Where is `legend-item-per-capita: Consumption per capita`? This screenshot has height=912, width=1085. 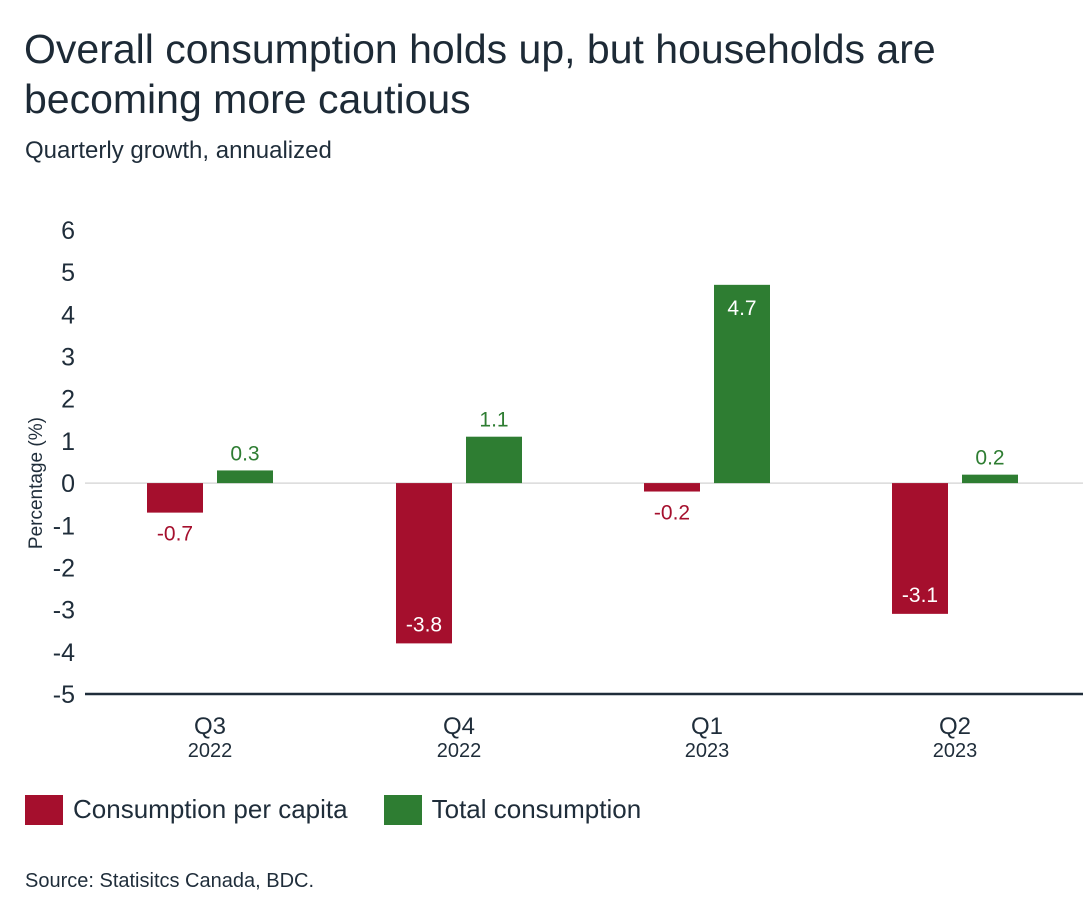
legend-item-per-capita: Consumption per capita is located at coordinates (186, 809).